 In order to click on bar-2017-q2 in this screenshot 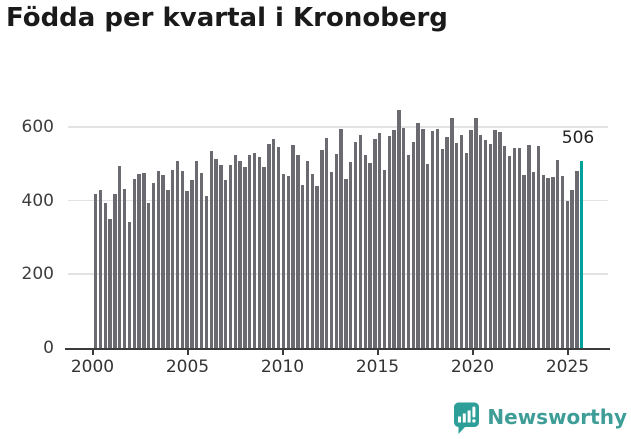, I will do `click(428, 255)`.